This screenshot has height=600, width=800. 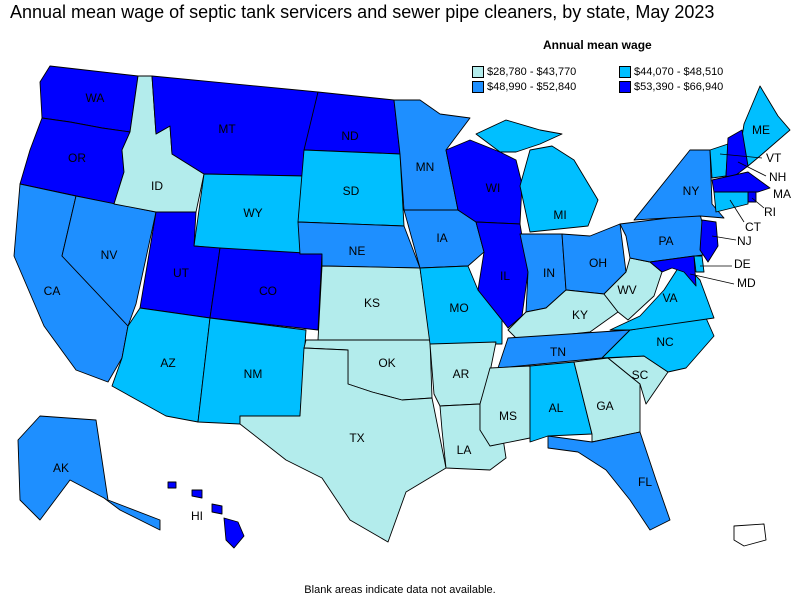 I want to click on state-CO, so click(x=266, y=289).